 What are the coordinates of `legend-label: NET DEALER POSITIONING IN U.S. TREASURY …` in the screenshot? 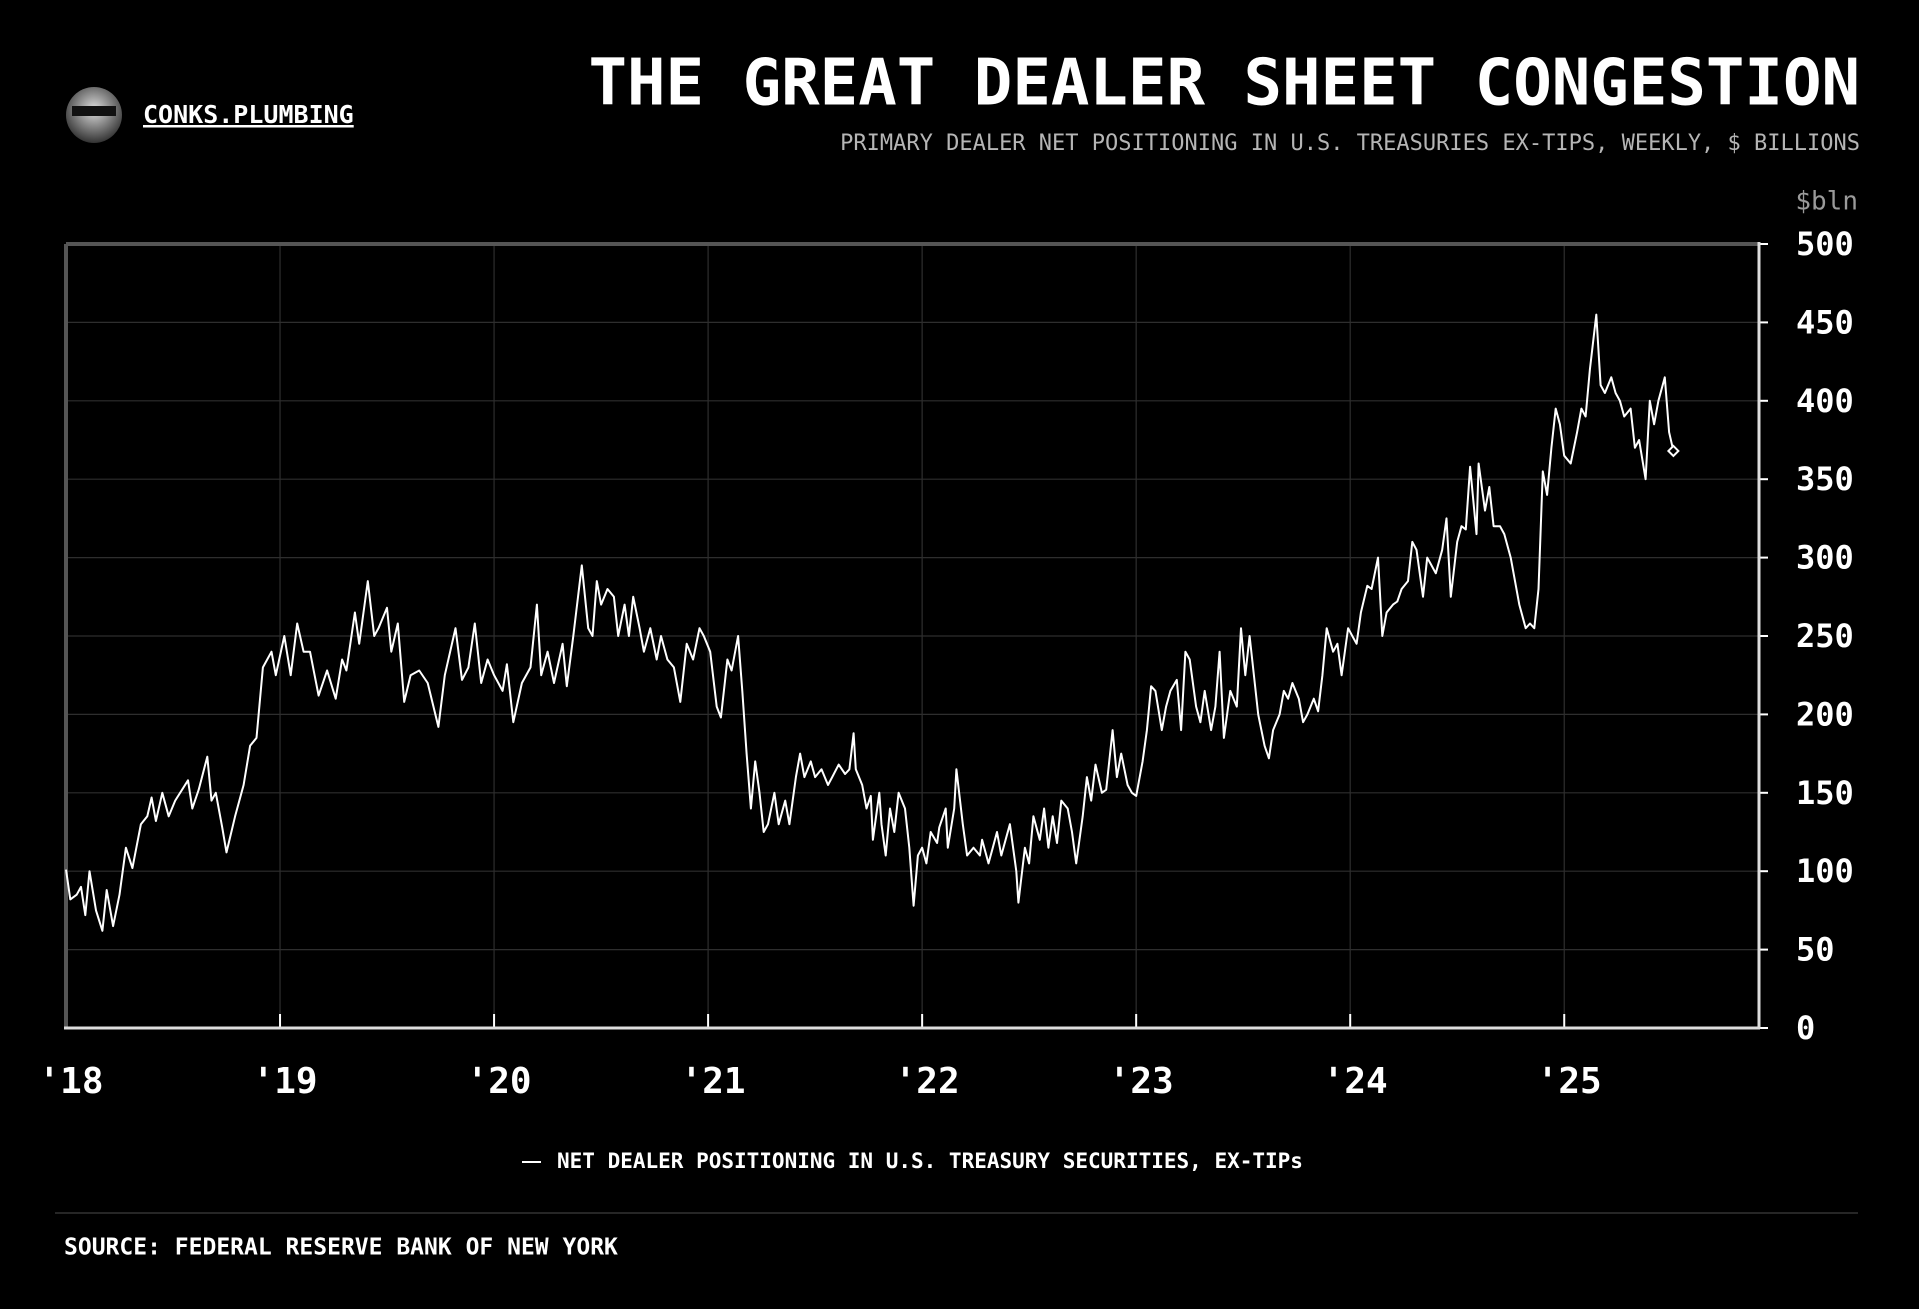 It's located at (930, 1161).